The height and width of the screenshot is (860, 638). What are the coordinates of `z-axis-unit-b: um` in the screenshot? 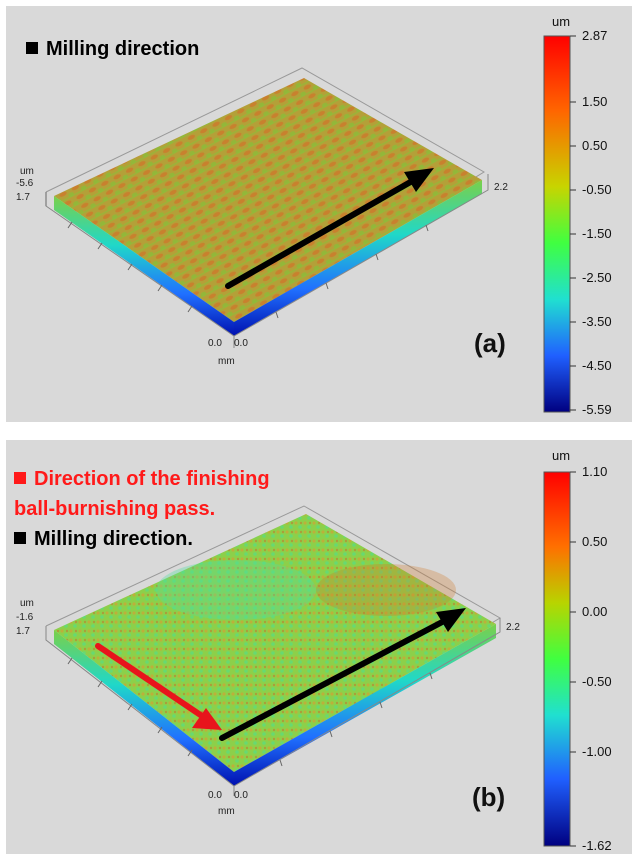 It's located at (27, 603).